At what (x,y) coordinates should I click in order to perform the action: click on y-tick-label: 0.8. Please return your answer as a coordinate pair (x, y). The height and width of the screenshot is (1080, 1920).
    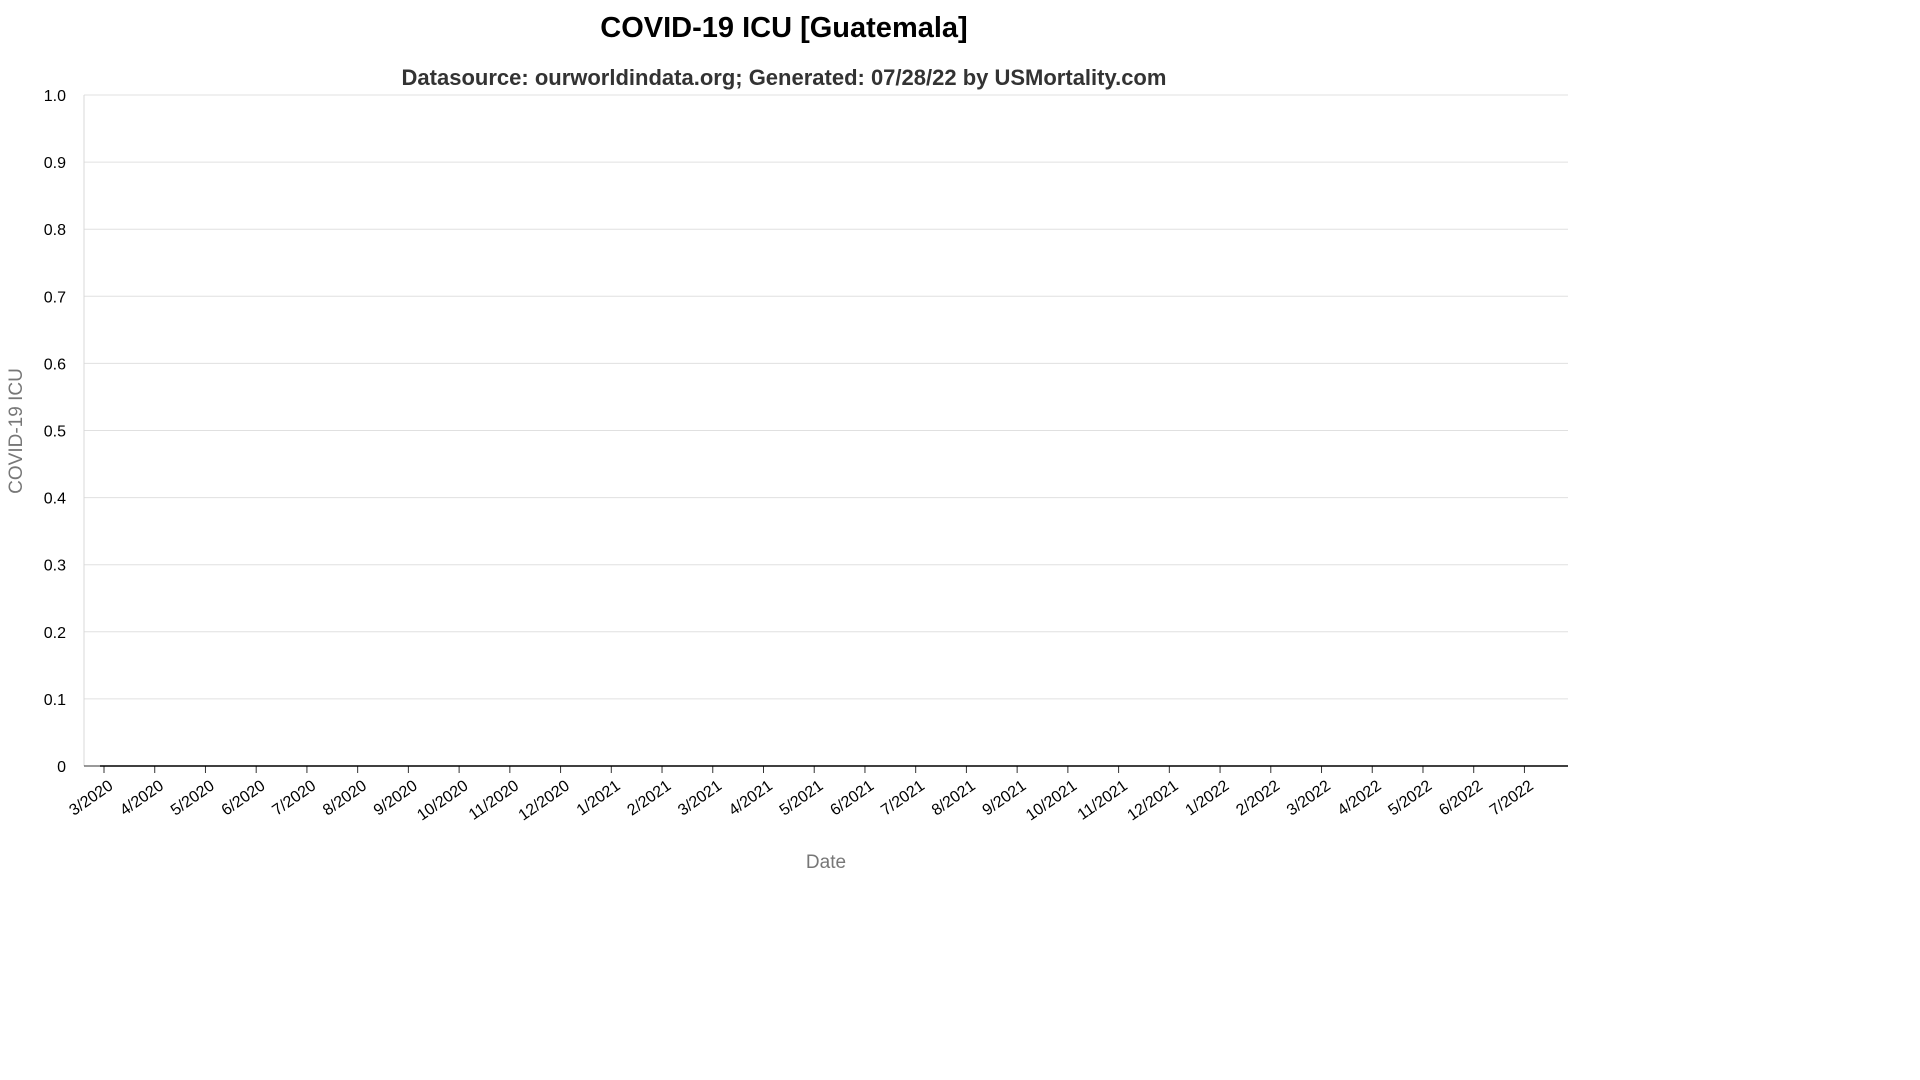
    Looking at the image, I should click on (55, 230).